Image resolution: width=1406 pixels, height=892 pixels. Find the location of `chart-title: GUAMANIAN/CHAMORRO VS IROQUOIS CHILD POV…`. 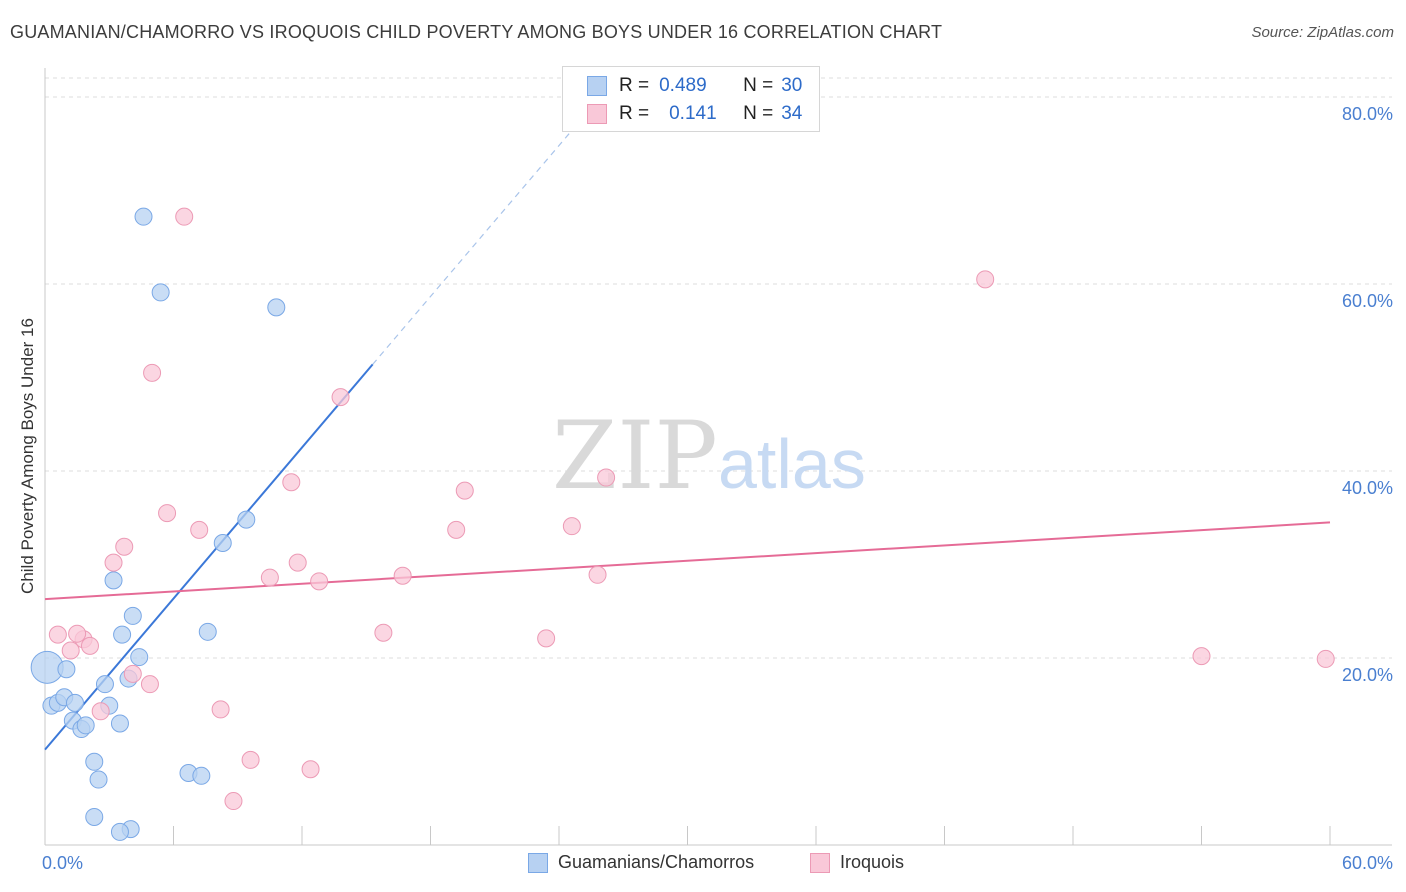

chart-title: GUAMANIAN/CHAMORRO VS IROQUOIS CHILD POV… is located at coordinates (476, 32).